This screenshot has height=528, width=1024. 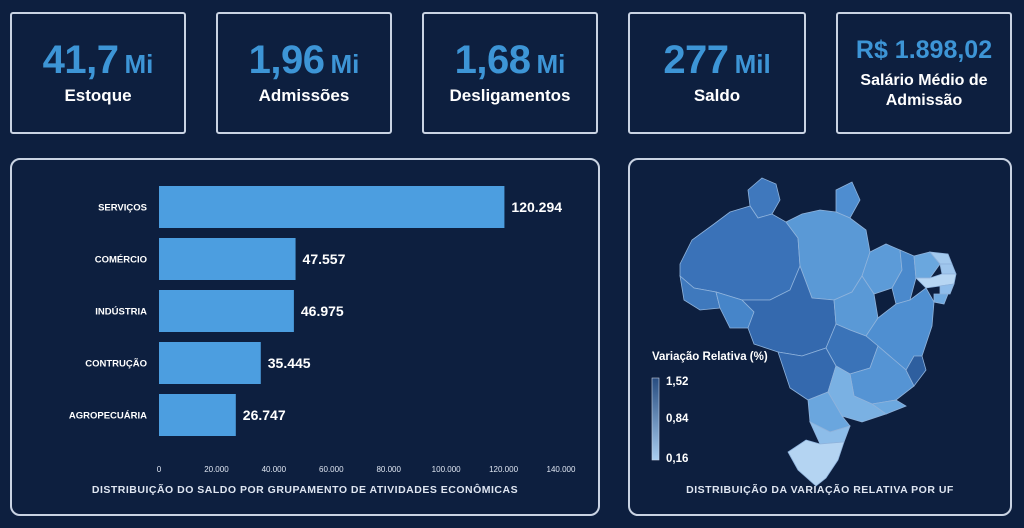 I want to click on bar-value-label: 26.747, so click(x=264, y=415).